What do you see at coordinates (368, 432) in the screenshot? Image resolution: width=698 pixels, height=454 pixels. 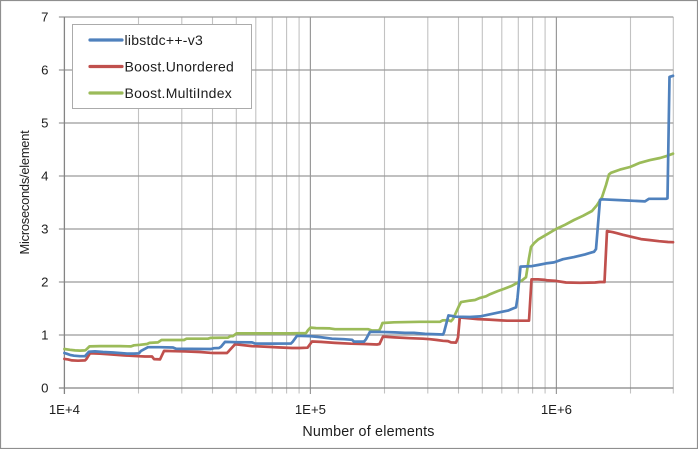 I see `svg-text: Number of elements` at bounding box center [368, 432].